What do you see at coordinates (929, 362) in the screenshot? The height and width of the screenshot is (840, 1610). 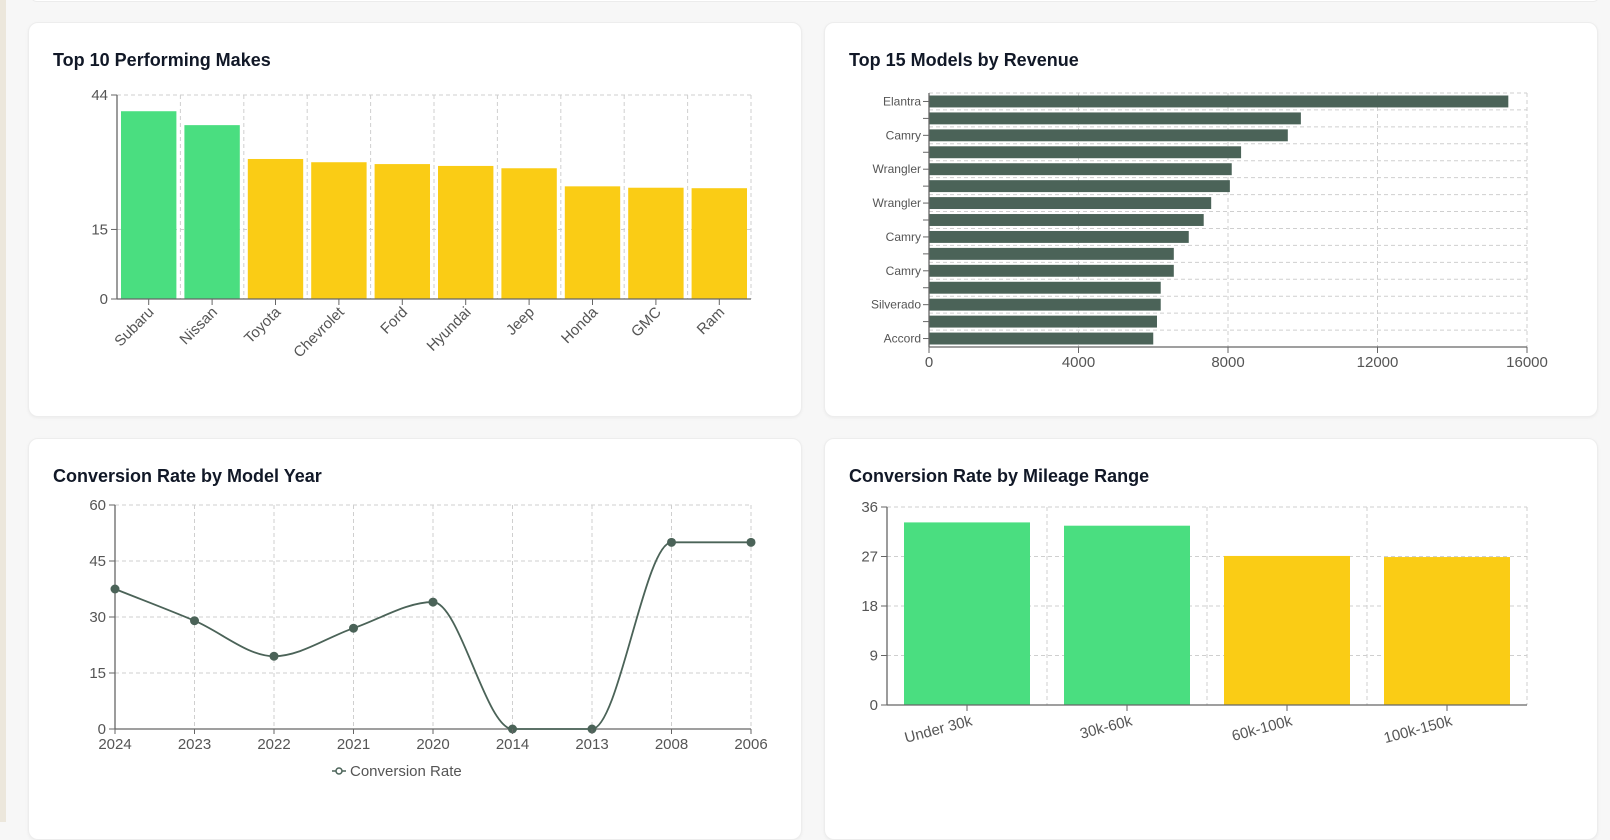 I see `x-tick-label: 0` at bounding box center [929, 362].